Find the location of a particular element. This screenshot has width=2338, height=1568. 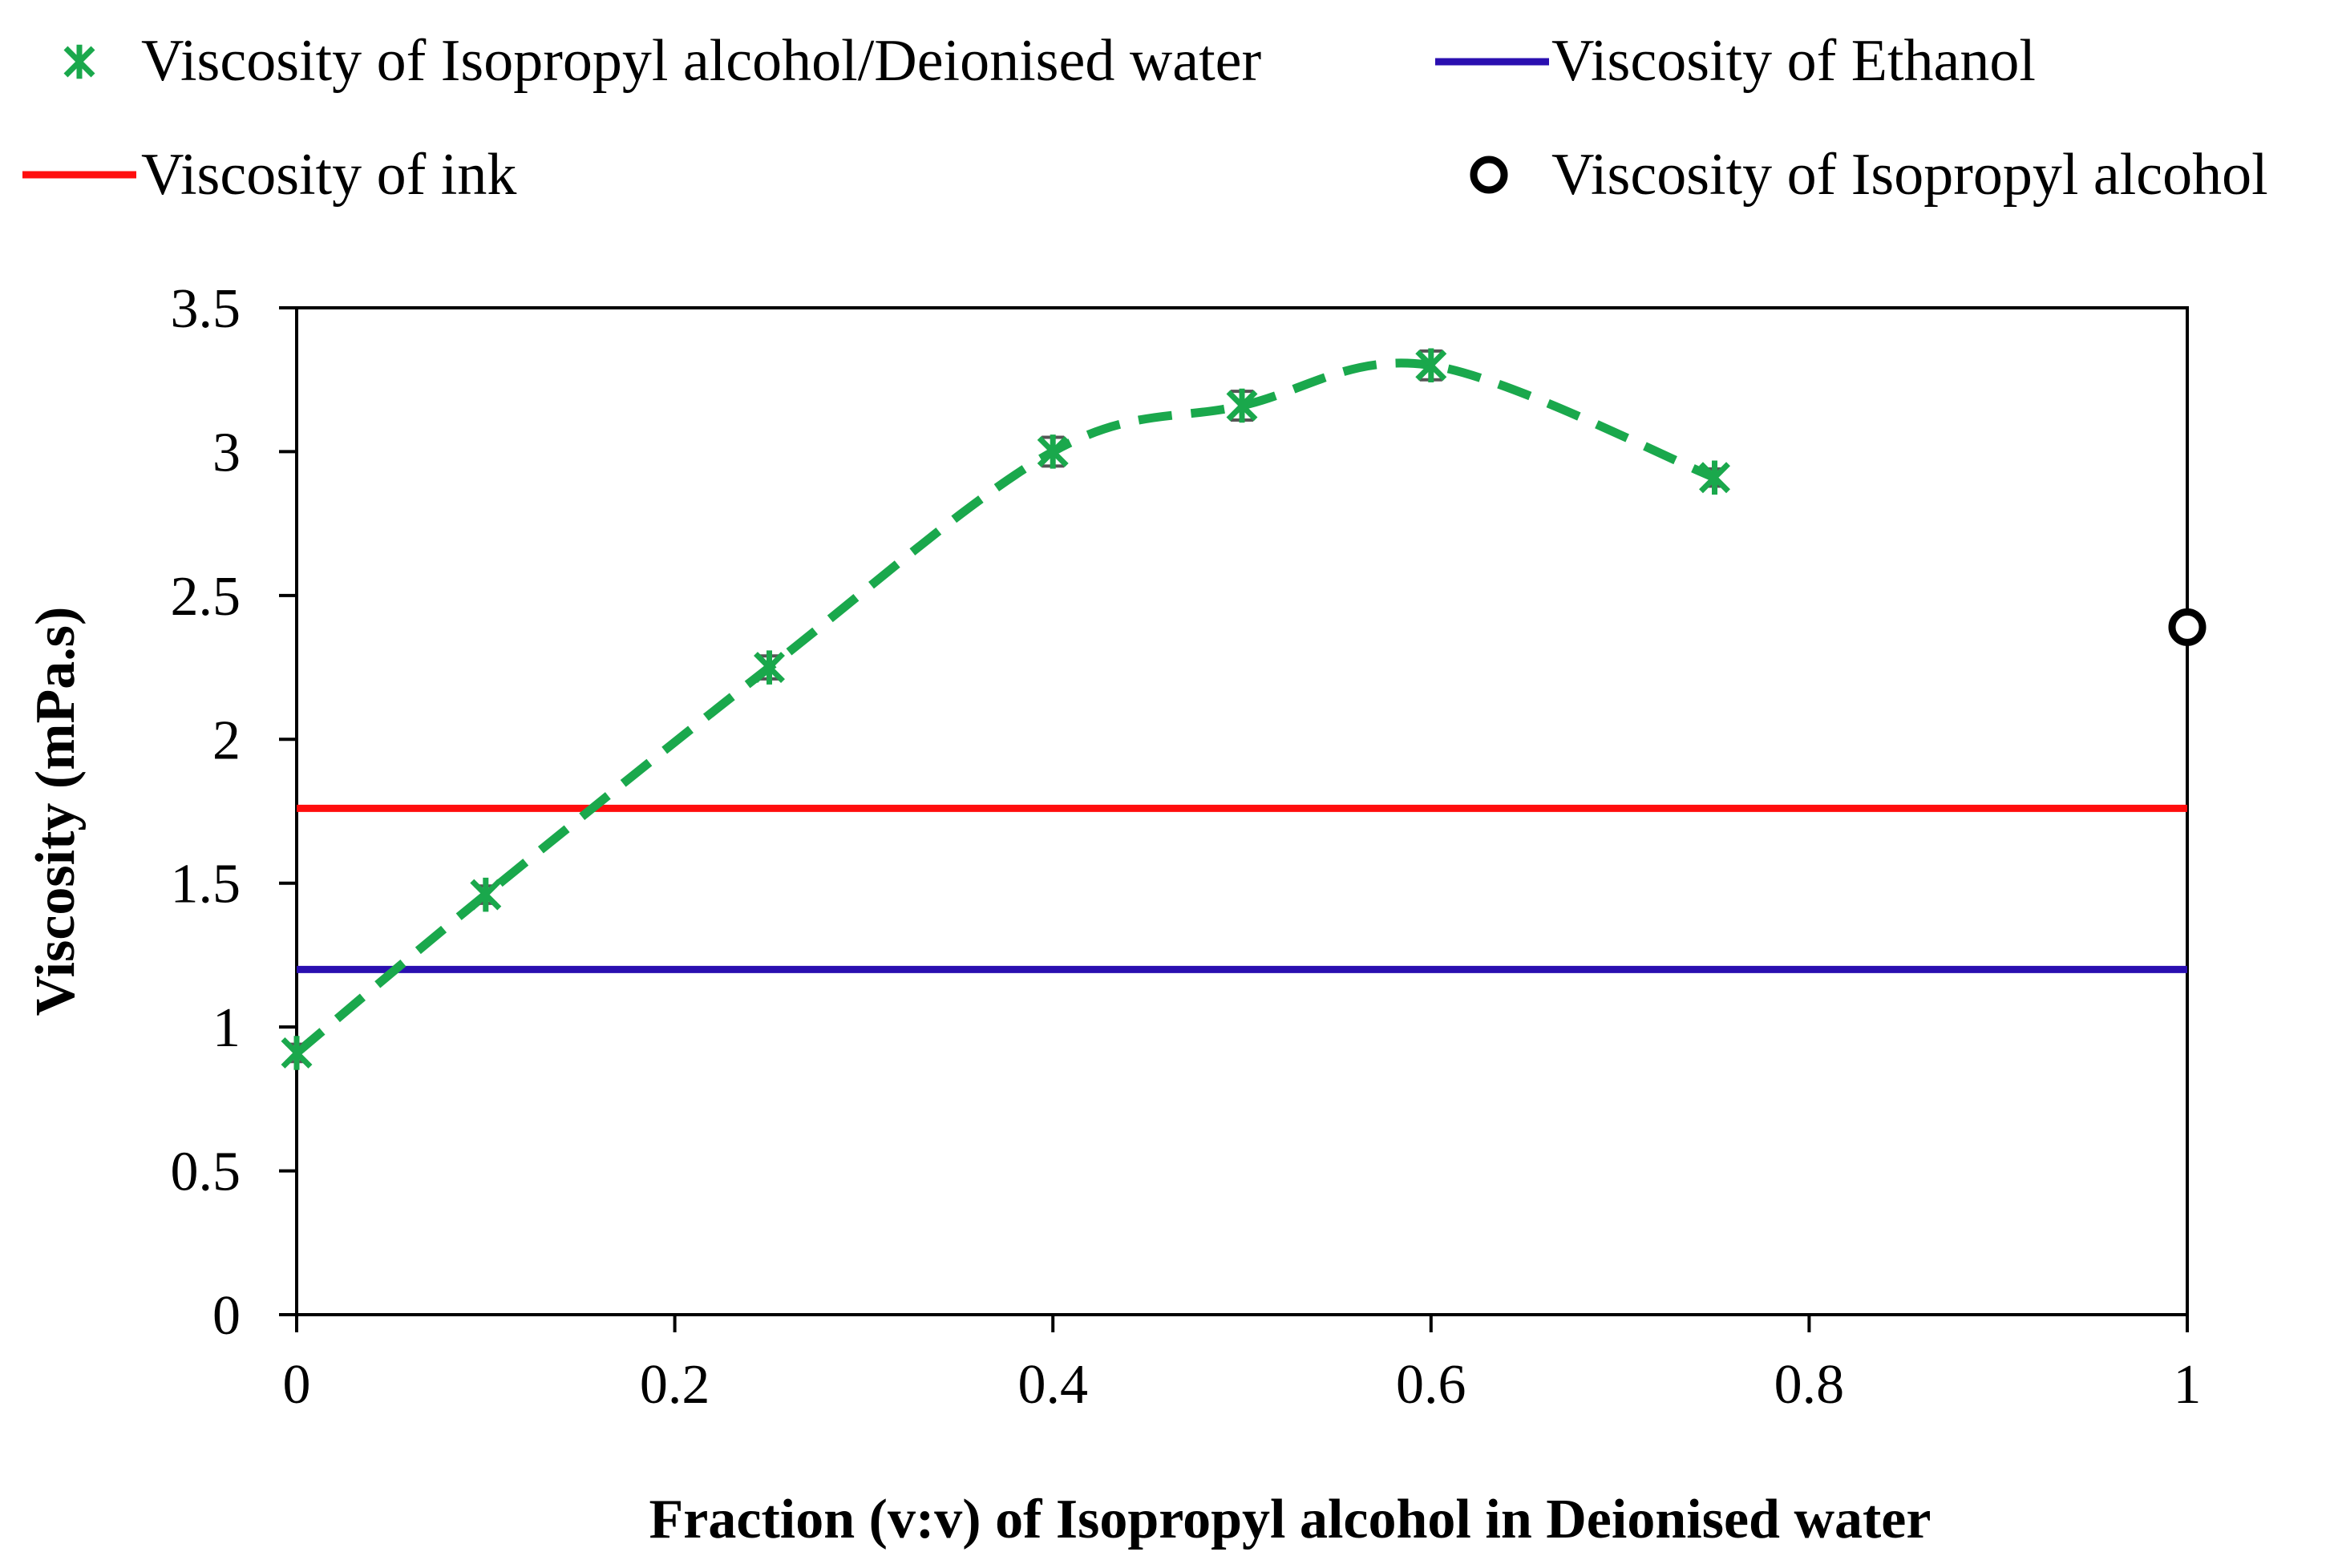

x-axis: 0 0.2 0.4 0.6 0.8 1 is located at coordinates (1242, 1365).